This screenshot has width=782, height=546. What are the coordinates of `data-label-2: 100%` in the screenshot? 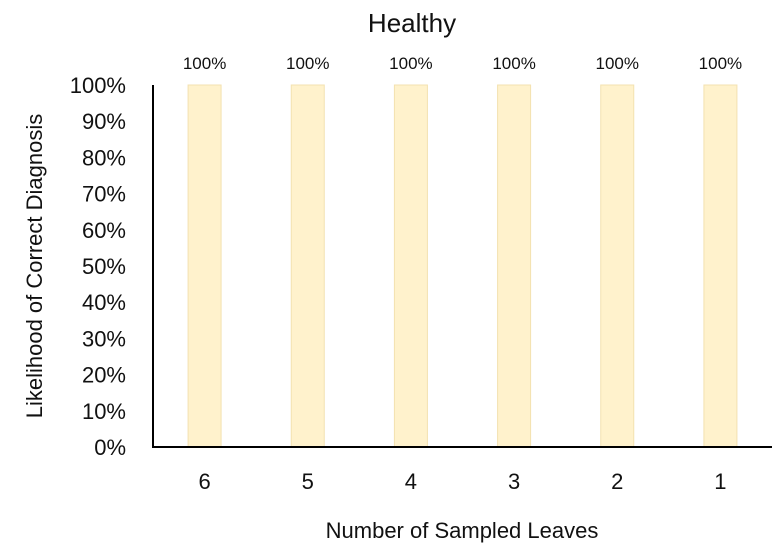 It's located at (617, 63).